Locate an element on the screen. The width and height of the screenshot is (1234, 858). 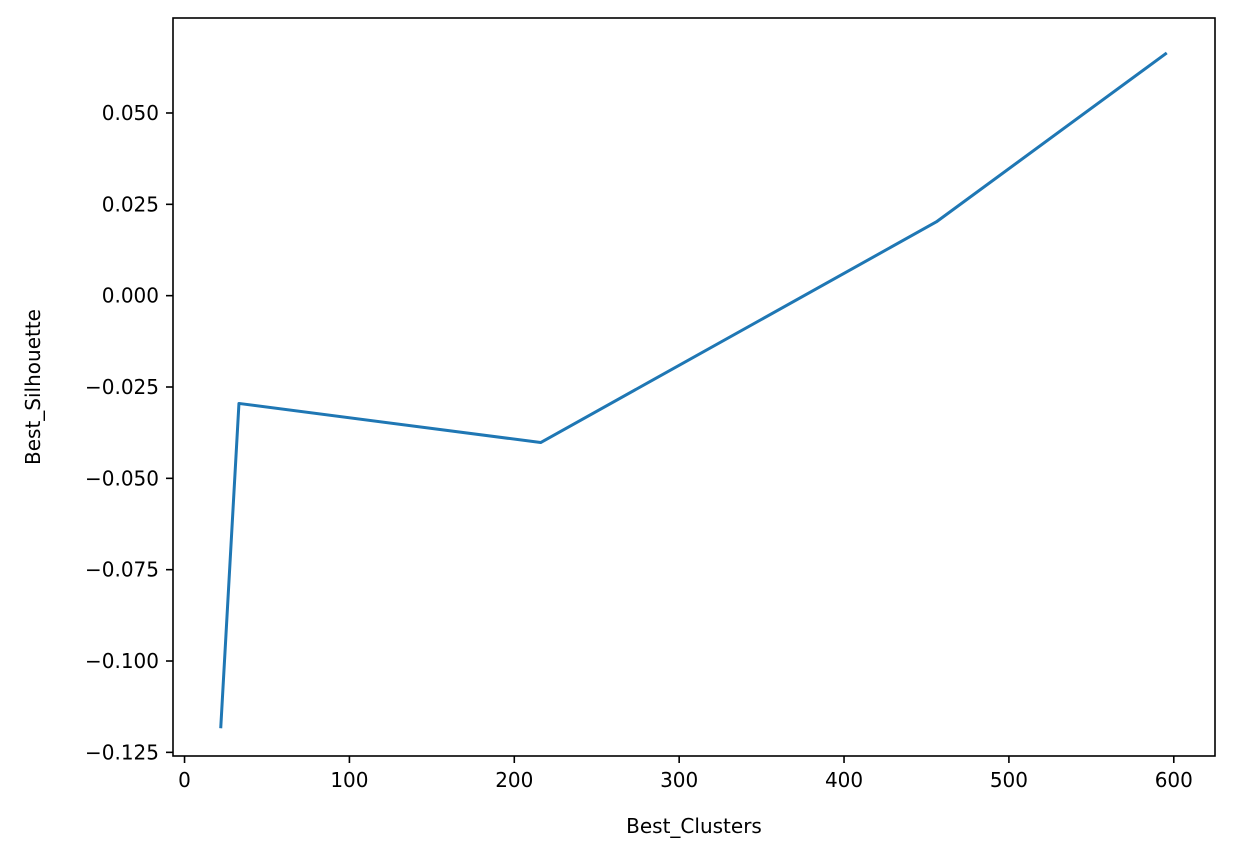
y-tick-label: 0.050 is located at coordinates (130, 113).